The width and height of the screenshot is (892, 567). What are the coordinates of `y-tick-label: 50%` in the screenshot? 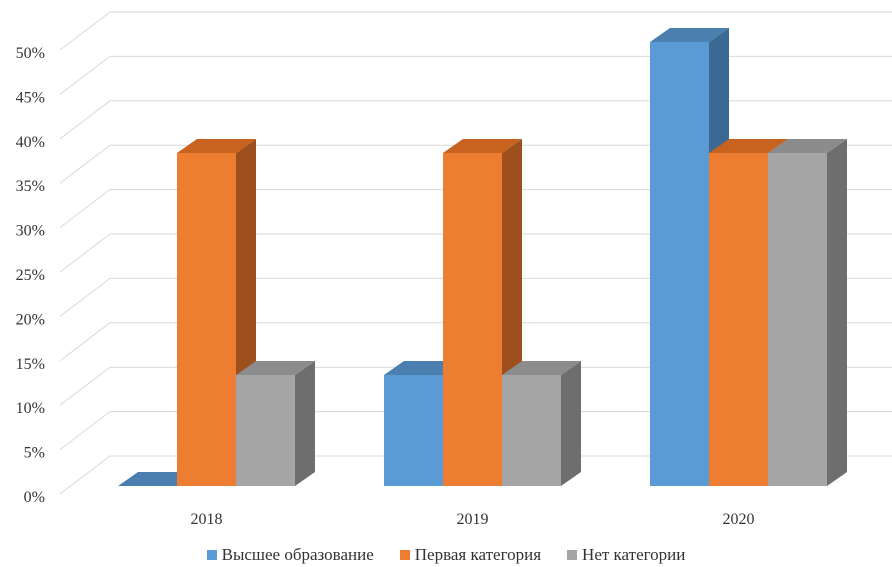 It's located at (30, 53).